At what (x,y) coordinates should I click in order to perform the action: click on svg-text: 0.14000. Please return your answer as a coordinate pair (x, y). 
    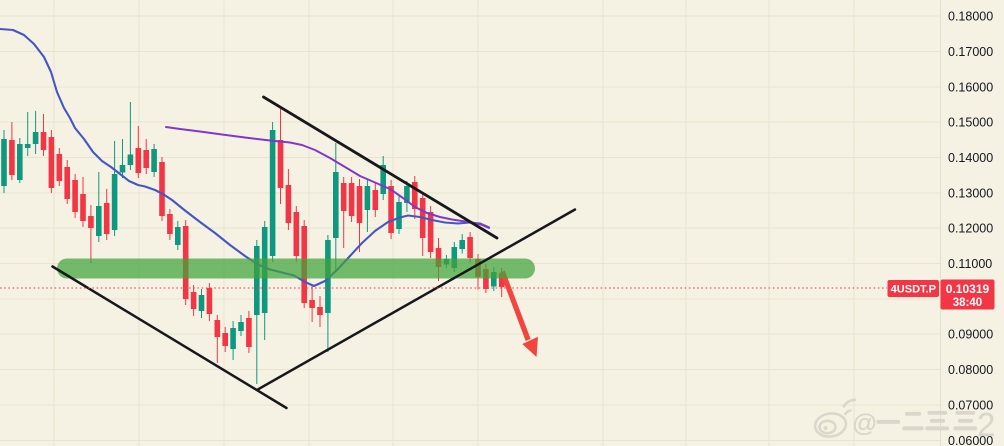
    Looking at the image, I should click on (970, 158).